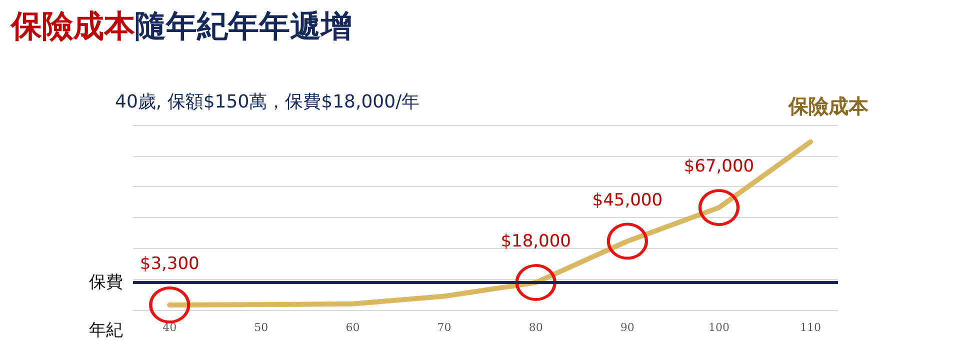 Image resolution: width=977 pixels, height=356 pixels. I want to click on data-label: $3,300, so click(170, 264).